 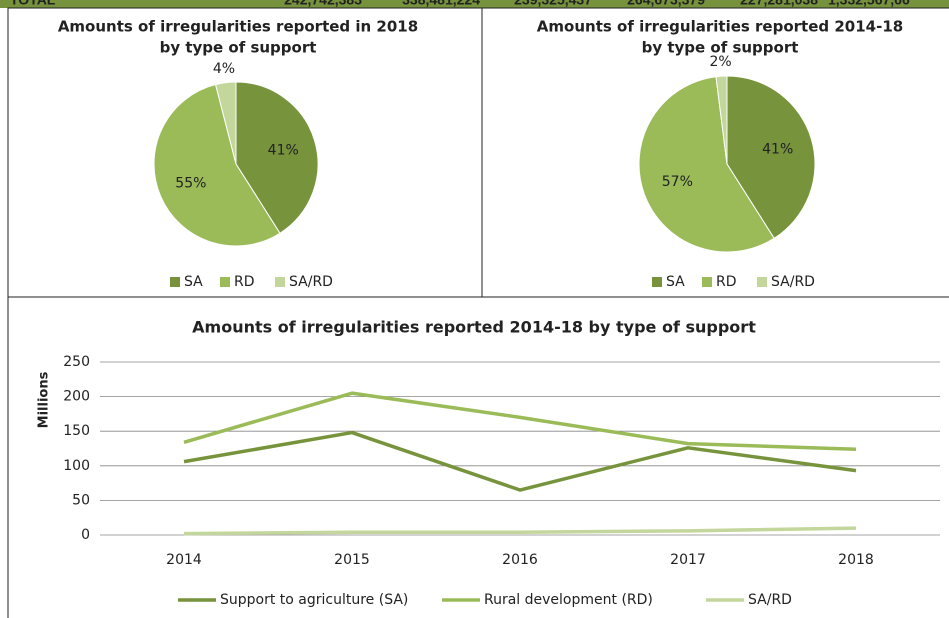 I want to click on total-cell: 239,325,437, so click(x=553, y=4).